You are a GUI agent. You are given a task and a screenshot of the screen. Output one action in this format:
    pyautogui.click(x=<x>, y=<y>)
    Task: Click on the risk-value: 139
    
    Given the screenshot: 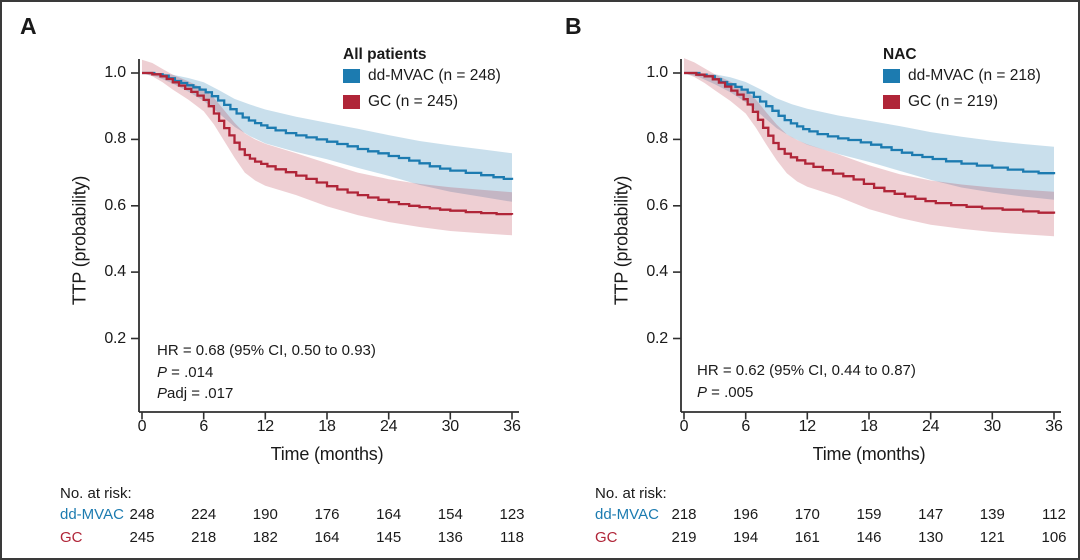 What is the action you would take?
    pyautogui.click(x=992, y=514)
    